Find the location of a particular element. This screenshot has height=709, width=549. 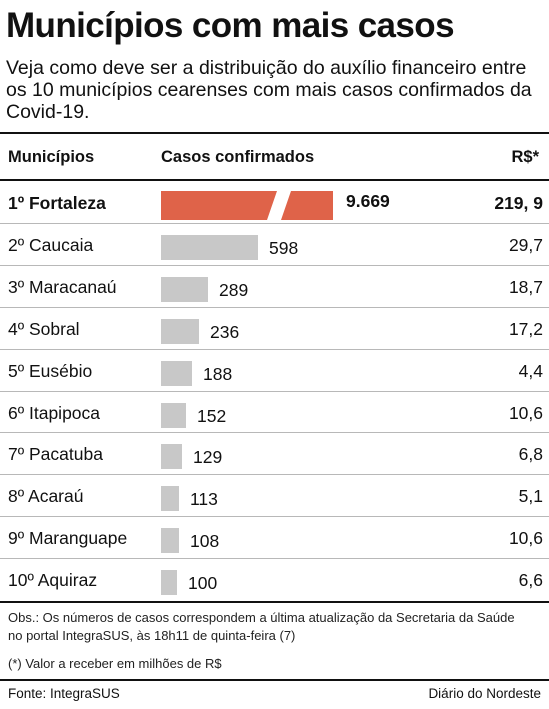

cases-value-label: 100 is located at coordinates (203, 583).